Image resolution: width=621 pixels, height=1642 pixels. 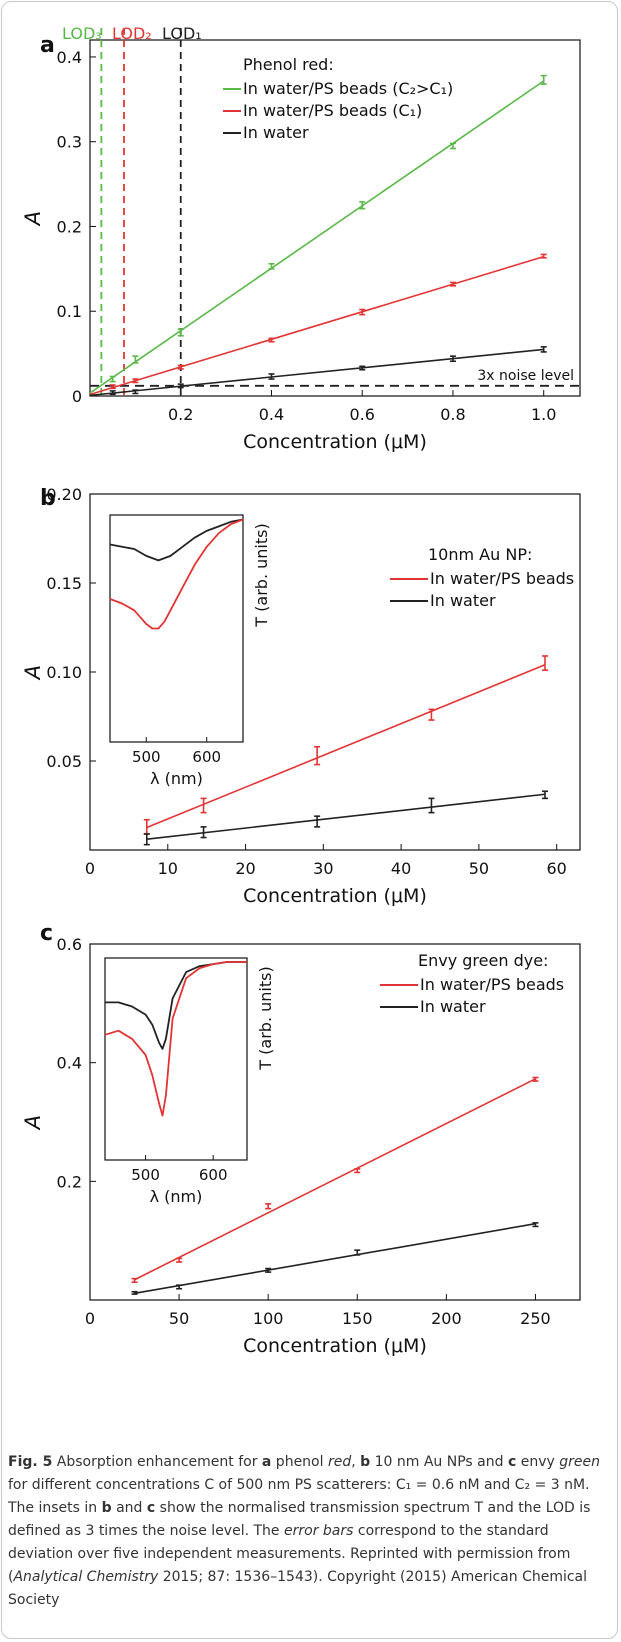 What do you see at coordinates (439, 1462) in the screenshot?
I see `caption-text: 10 nm Au NPs and` at bounding box center [439, 1462].